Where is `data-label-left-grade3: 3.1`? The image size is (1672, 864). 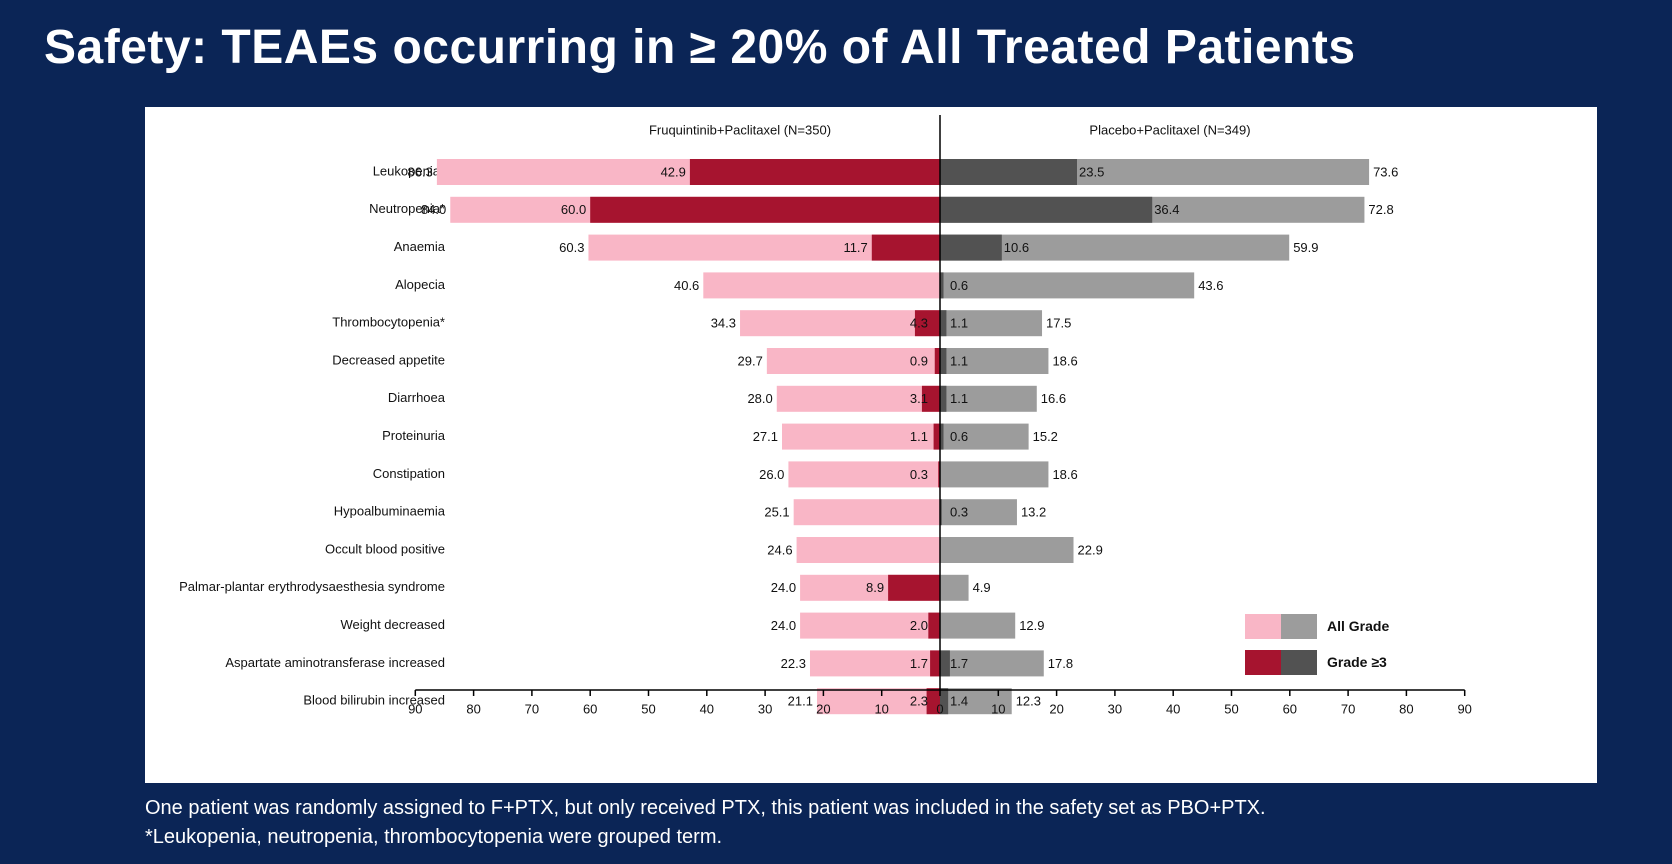 data-label-left-grade3: 3.1 is located at coordinates (919, 398).